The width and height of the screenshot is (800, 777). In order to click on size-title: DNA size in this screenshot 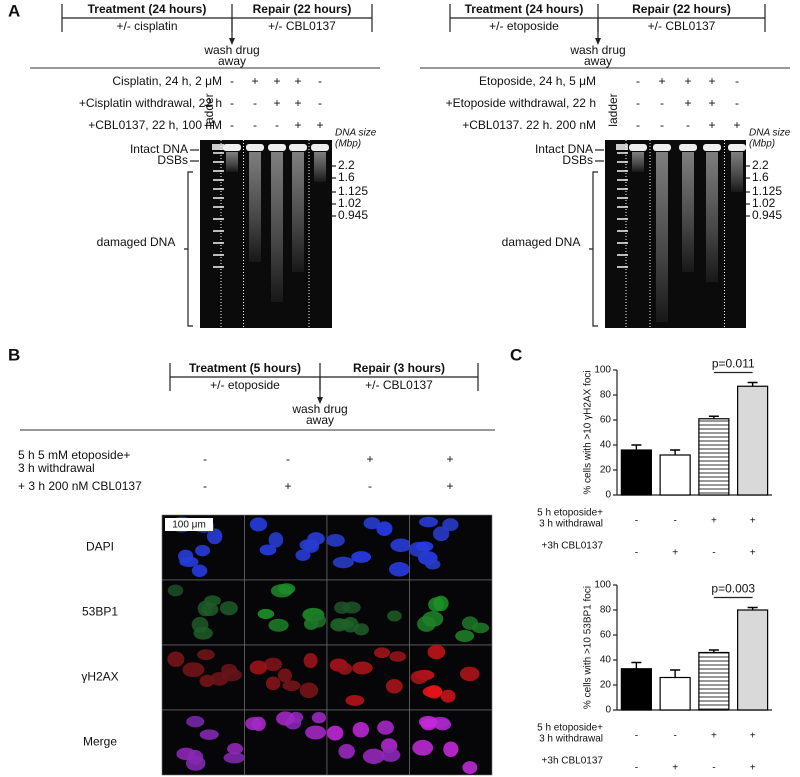, I will do `click(770, 133)`.